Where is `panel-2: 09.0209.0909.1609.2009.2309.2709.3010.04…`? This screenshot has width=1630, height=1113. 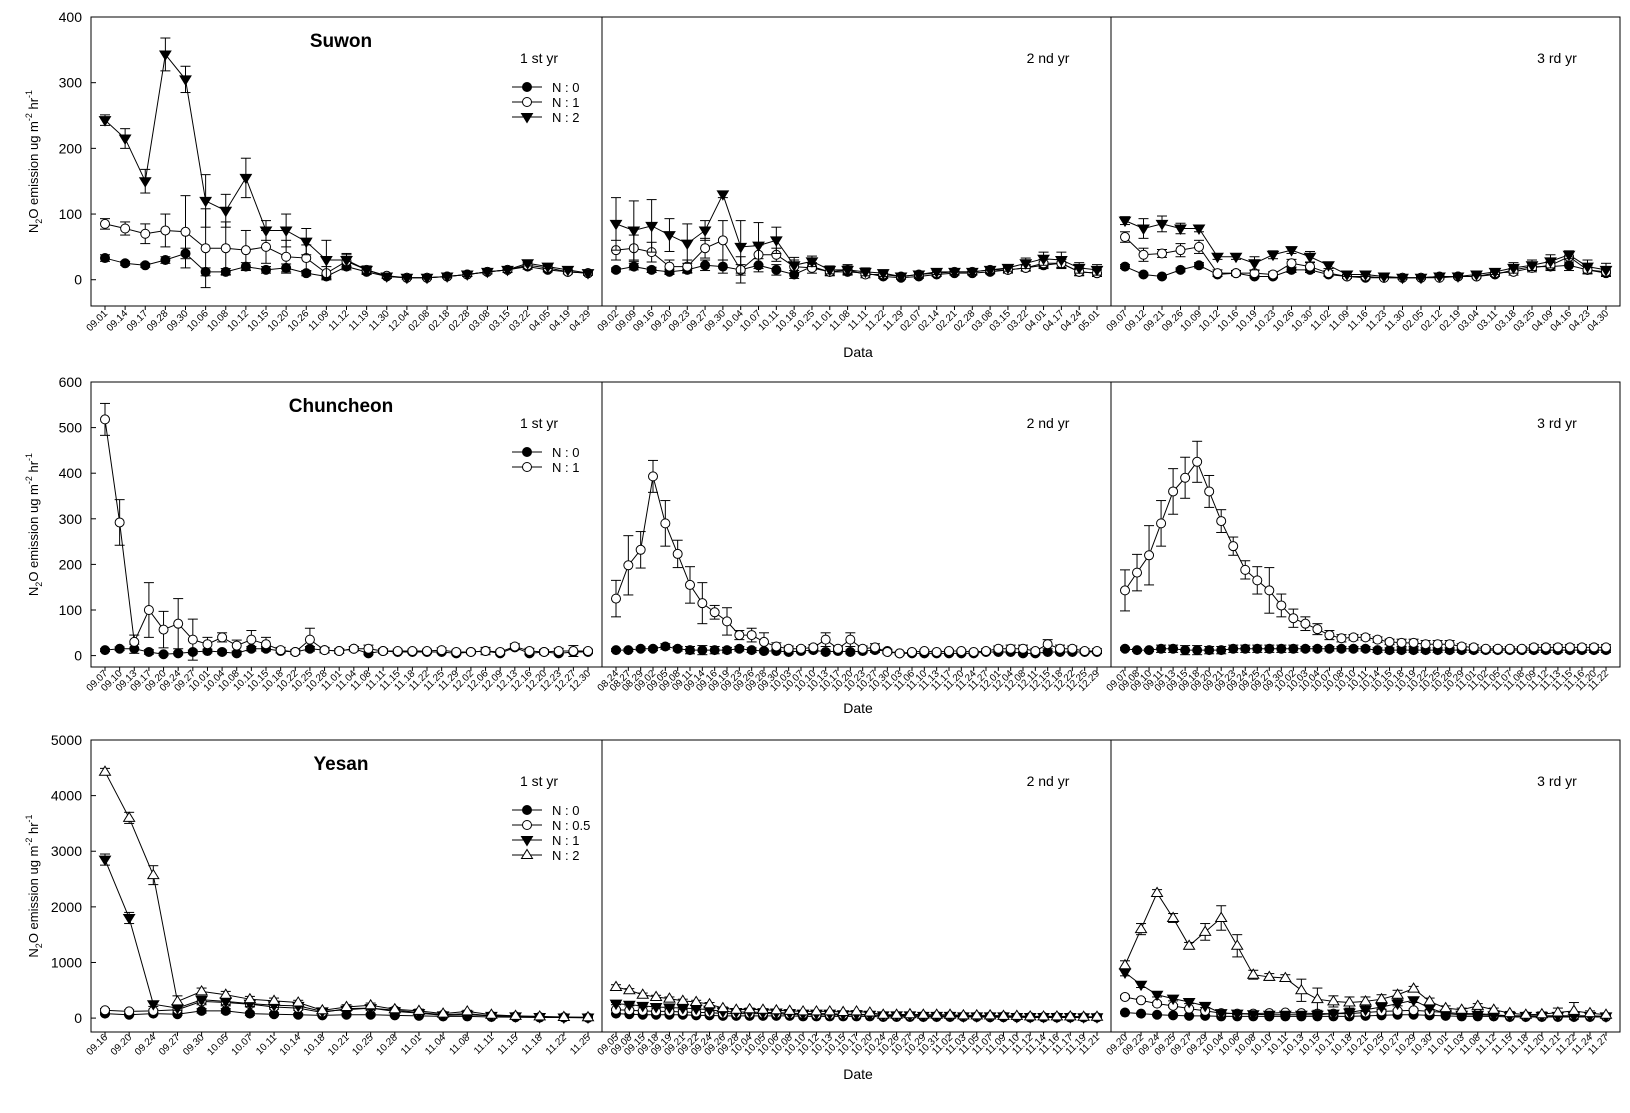 panel-2: 09.0209.0909.1609.2009.2309.2709.3010.04… is located at coordinates (854, 175).